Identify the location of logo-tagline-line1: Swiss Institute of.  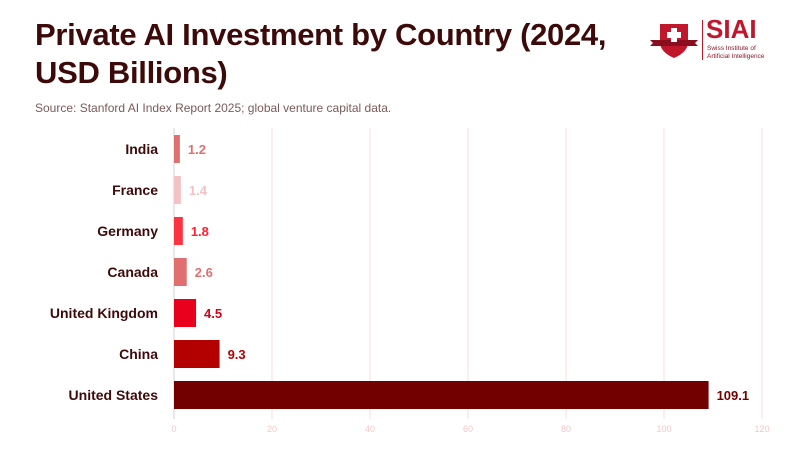
(731, 48).